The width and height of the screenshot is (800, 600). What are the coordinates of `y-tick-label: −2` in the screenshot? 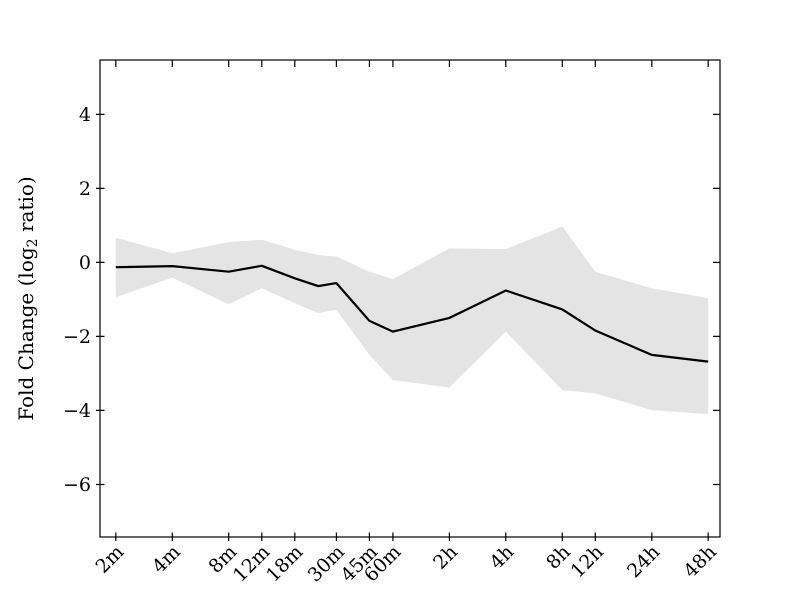 It's located at (77, 337).